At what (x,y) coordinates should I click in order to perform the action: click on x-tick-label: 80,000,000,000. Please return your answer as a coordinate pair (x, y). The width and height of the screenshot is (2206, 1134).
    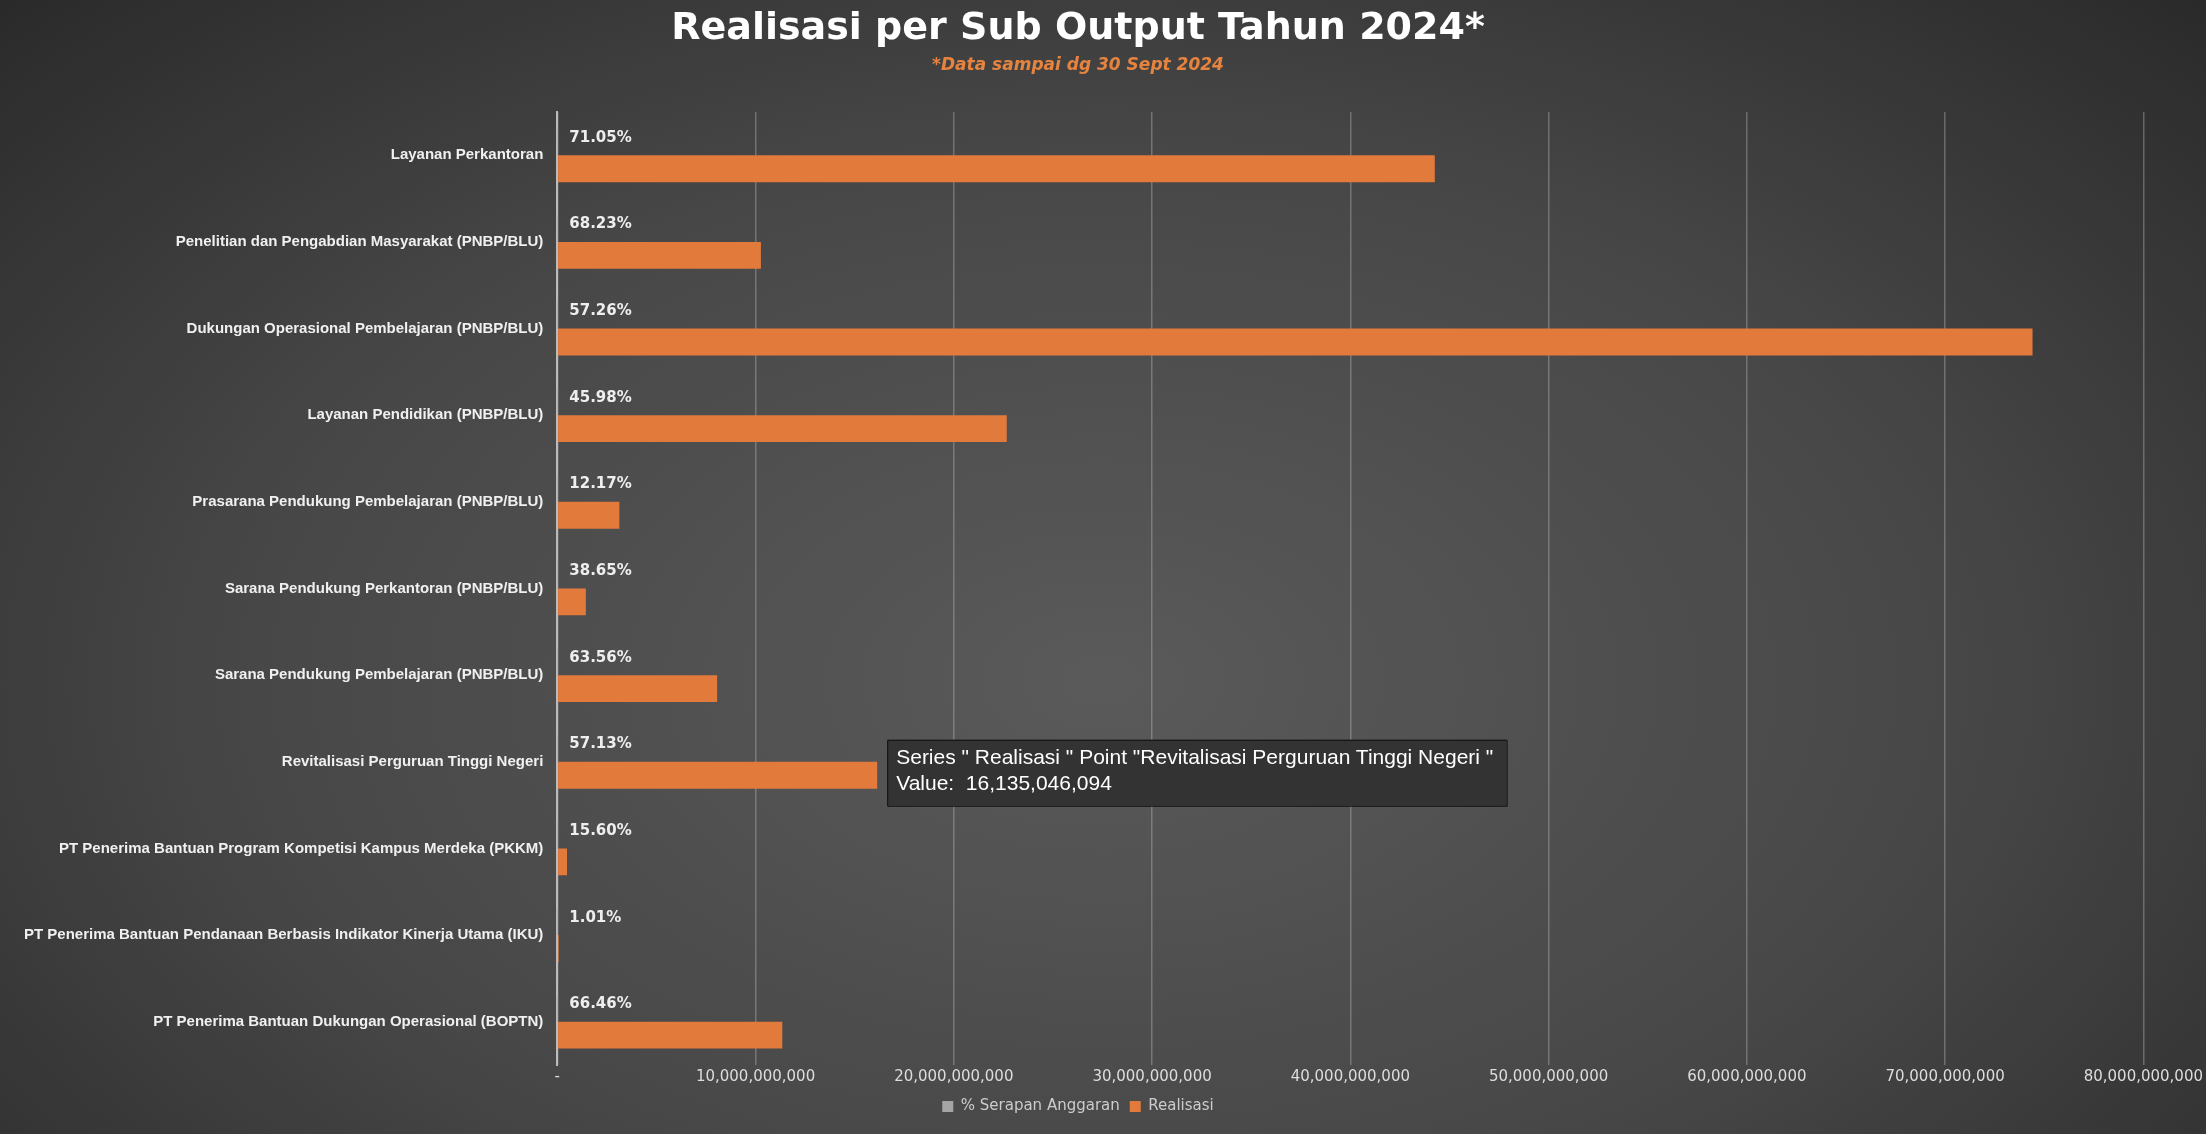
    Looking at the image, I should click on (2143, 1075).